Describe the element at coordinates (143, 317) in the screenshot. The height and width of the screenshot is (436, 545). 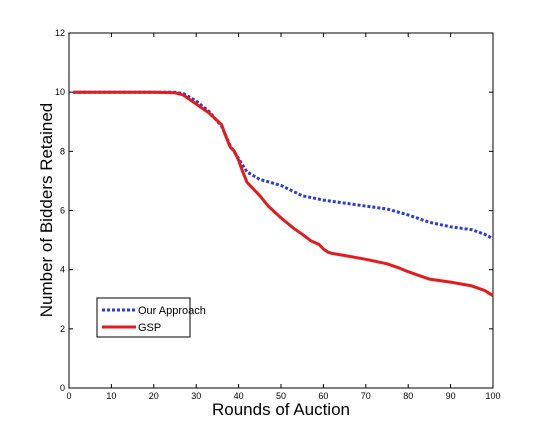
I see `legend-box` at that location.